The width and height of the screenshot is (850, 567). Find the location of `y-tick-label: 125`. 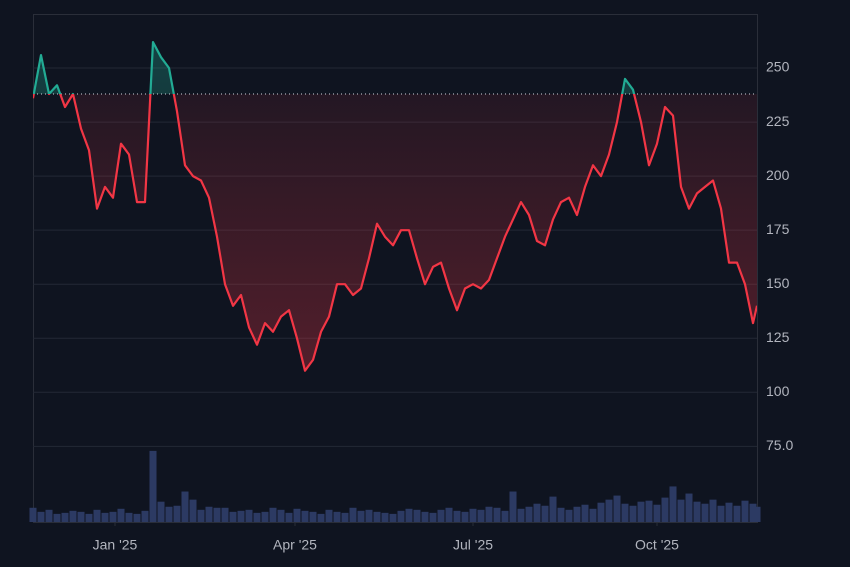

y-tick-label: 125 is located at coordinates (778, 337).